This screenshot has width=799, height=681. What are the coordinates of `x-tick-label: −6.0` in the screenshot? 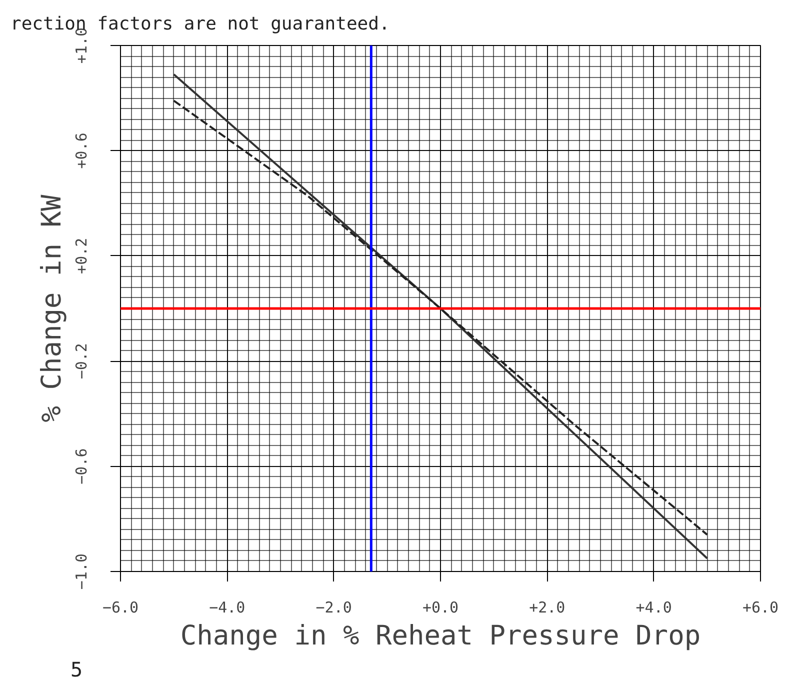 It's located at (120, 607).